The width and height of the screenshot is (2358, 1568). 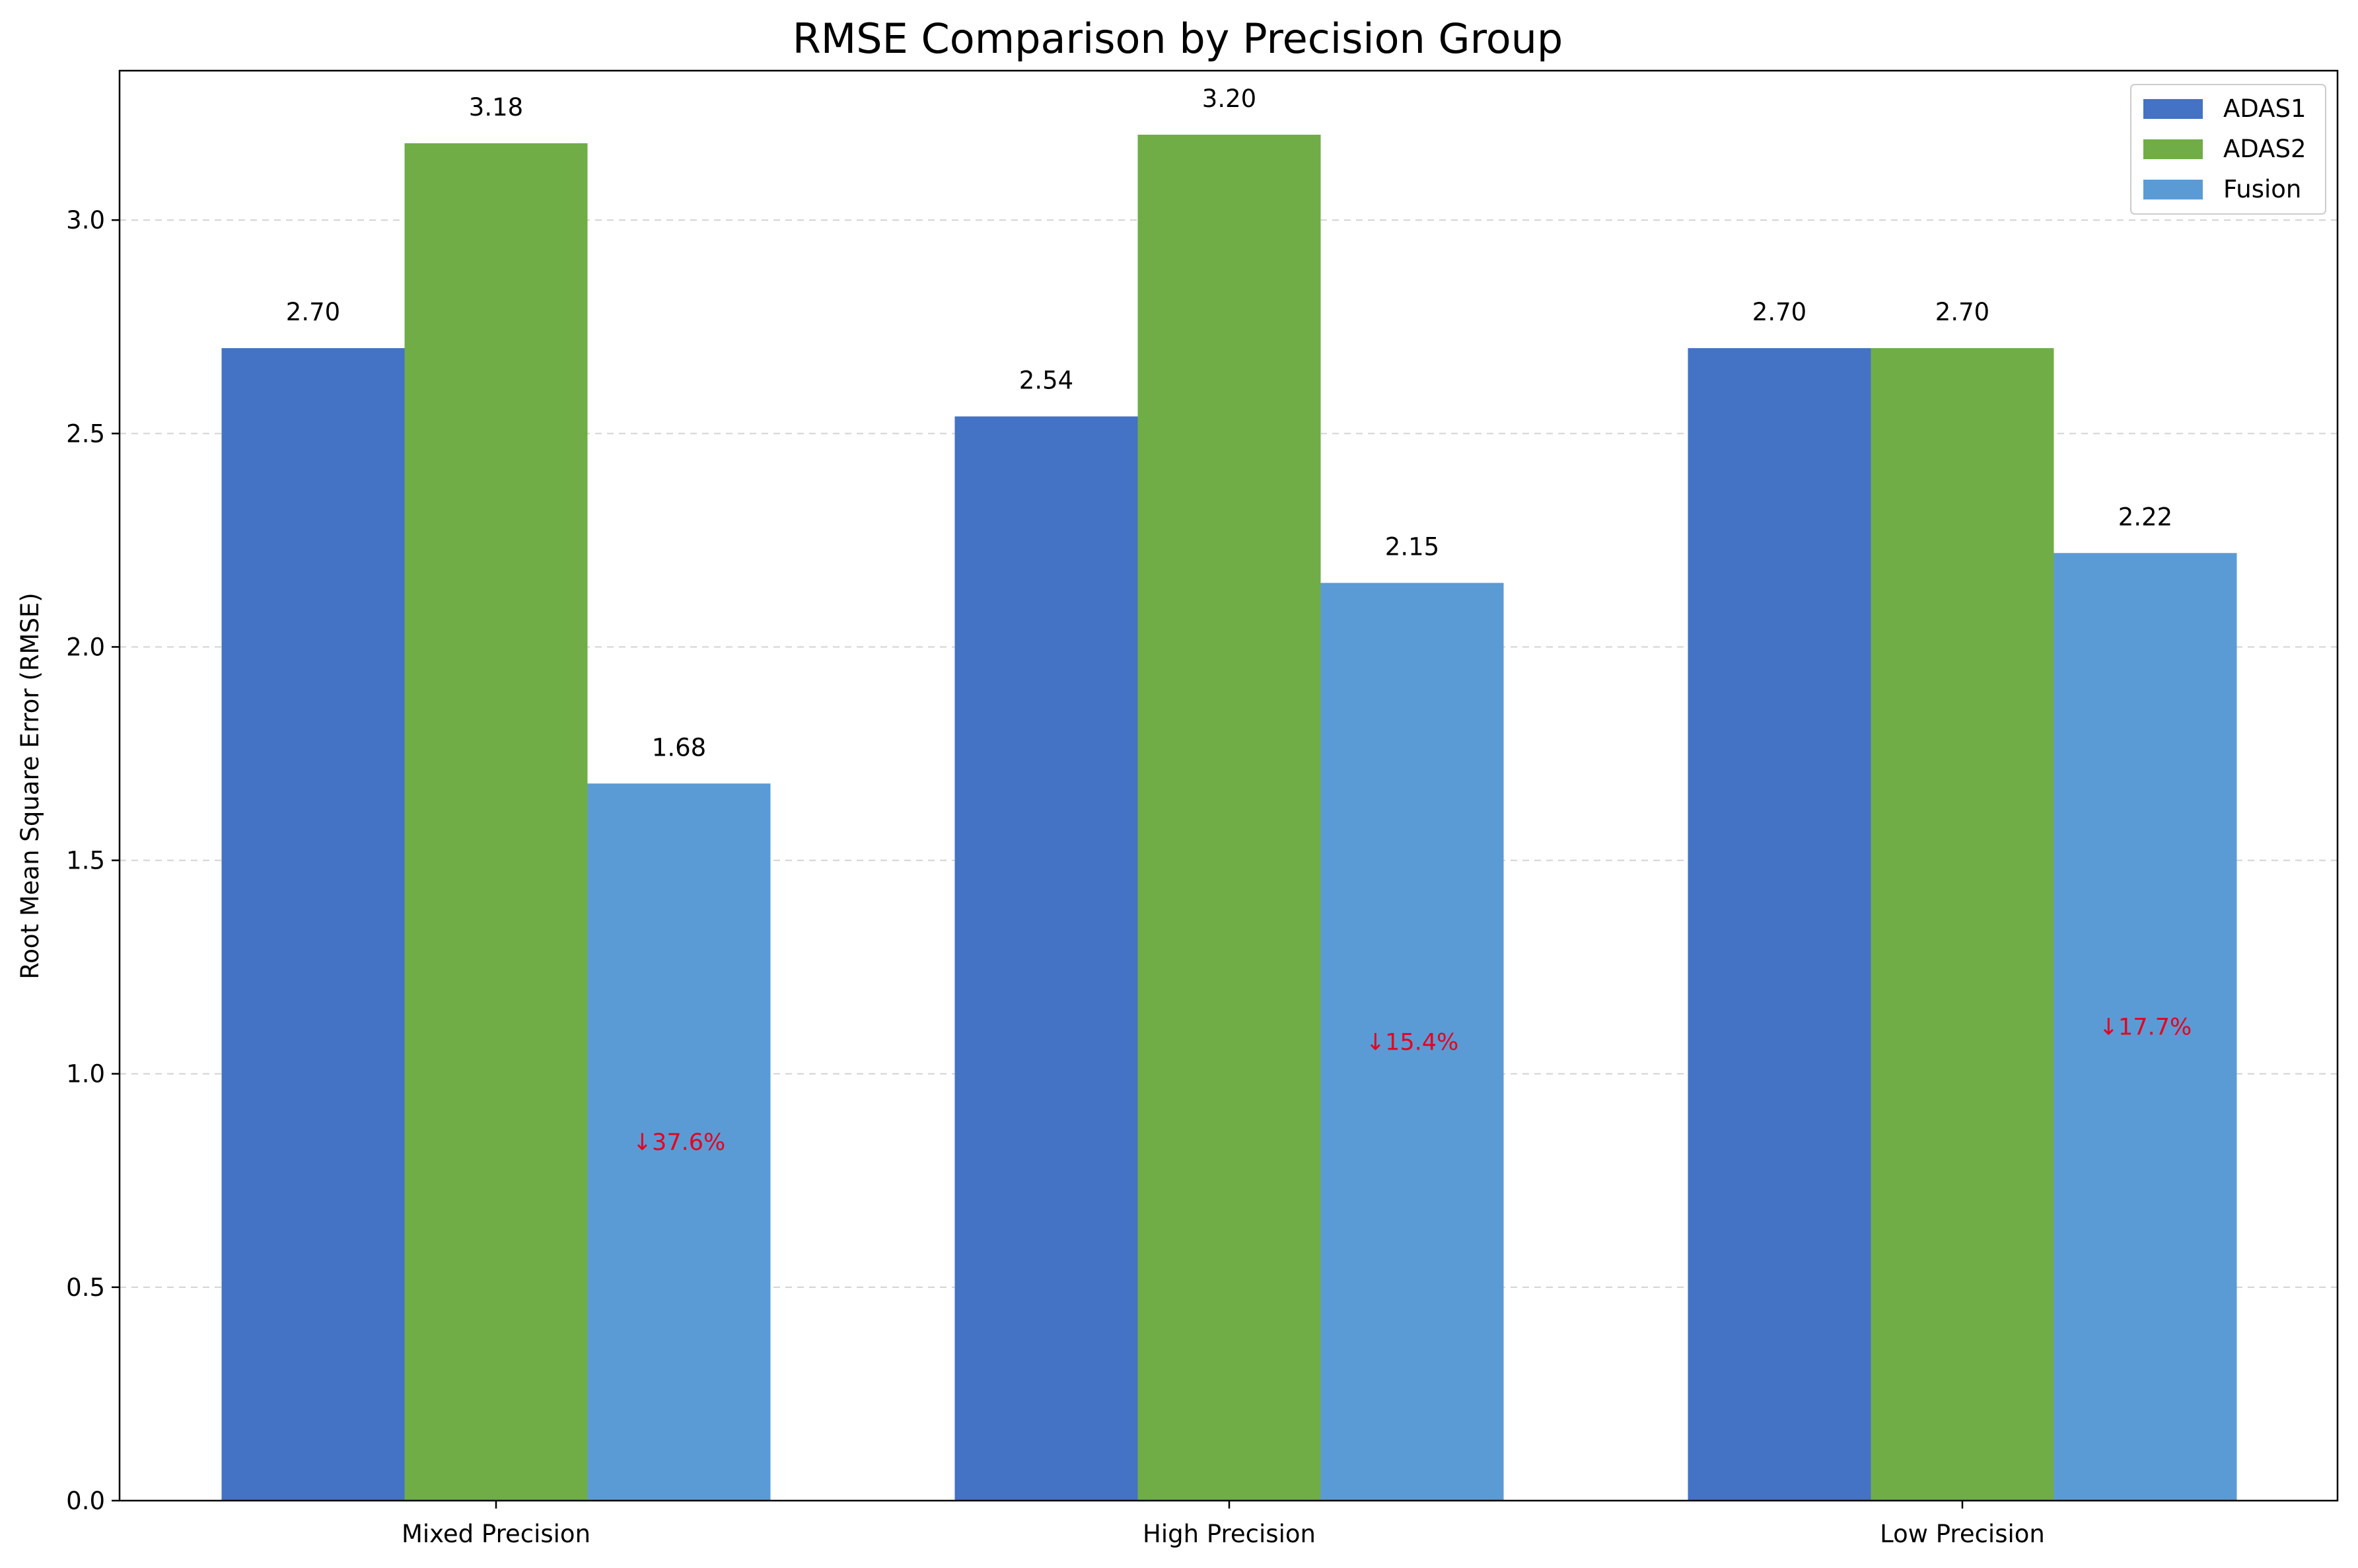 I want to click on reduction-annotation: ↓15.4%, so click(x=1412, y=1042).